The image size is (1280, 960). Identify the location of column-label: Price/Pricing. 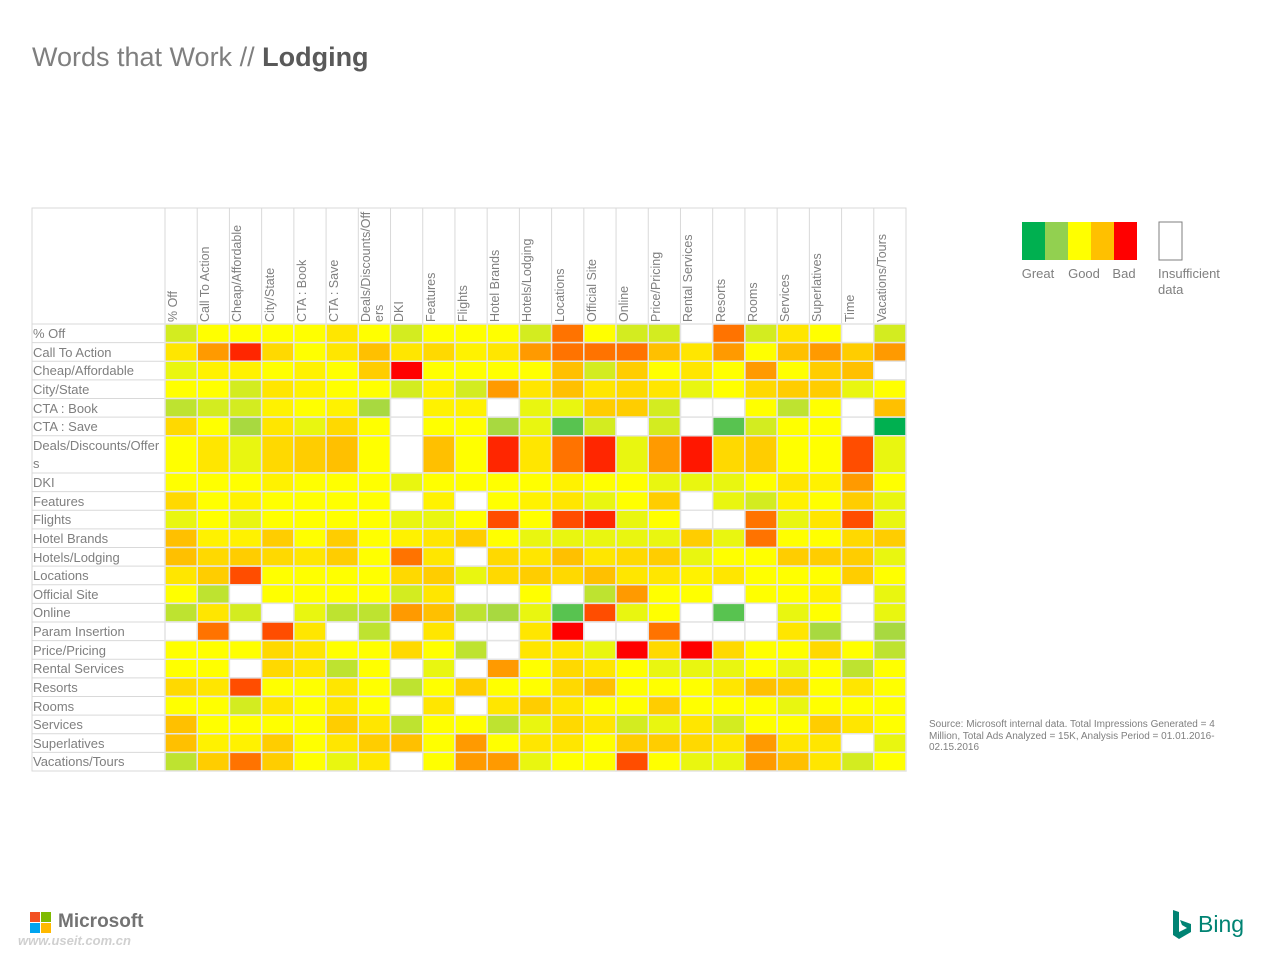
(657, 286).